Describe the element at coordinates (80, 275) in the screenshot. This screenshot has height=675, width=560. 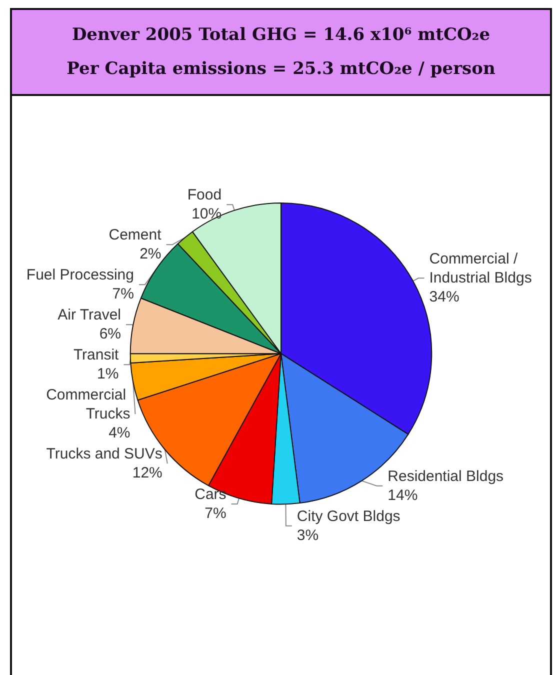
I see `slice-label: Fuel Processing` at that location.